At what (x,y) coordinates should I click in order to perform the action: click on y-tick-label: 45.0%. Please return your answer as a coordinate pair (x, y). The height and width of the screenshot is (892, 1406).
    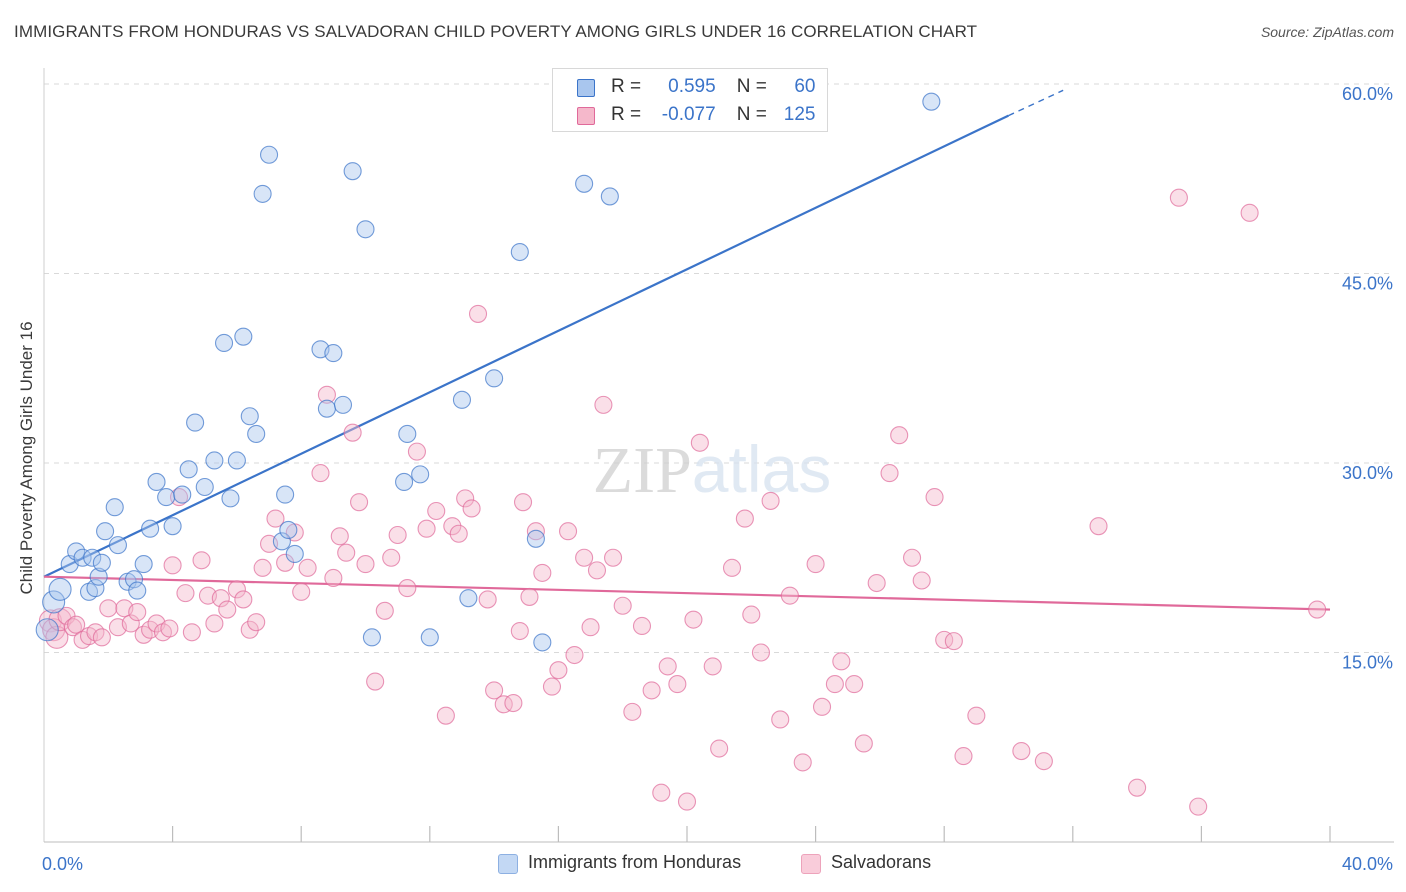
    Looking at the image, I should click on (1367, 284).